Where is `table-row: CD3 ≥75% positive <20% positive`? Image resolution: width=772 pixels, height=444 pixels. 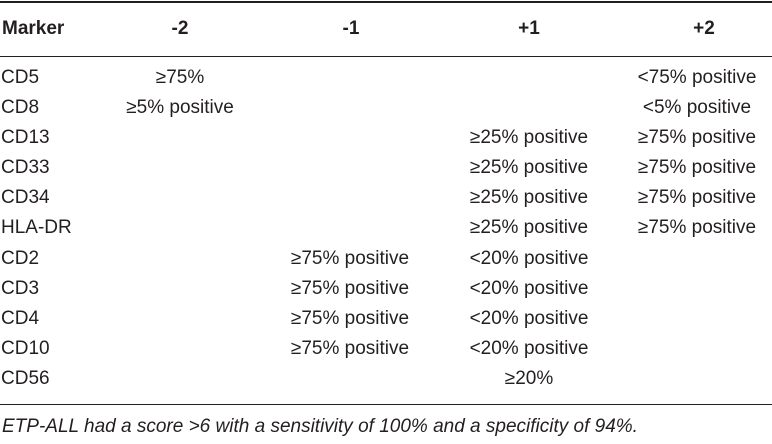 table-row: CD3 ≥75% positive <20% positive is located at coordinates (386, 293).